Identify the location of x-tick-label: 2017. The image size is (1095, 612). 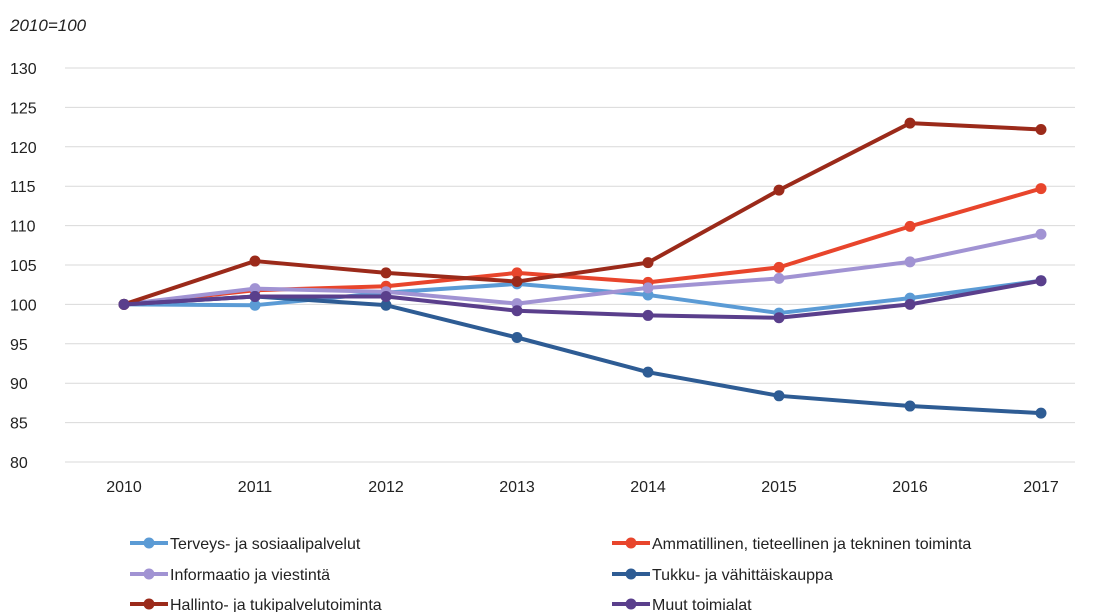
(1041, 487).